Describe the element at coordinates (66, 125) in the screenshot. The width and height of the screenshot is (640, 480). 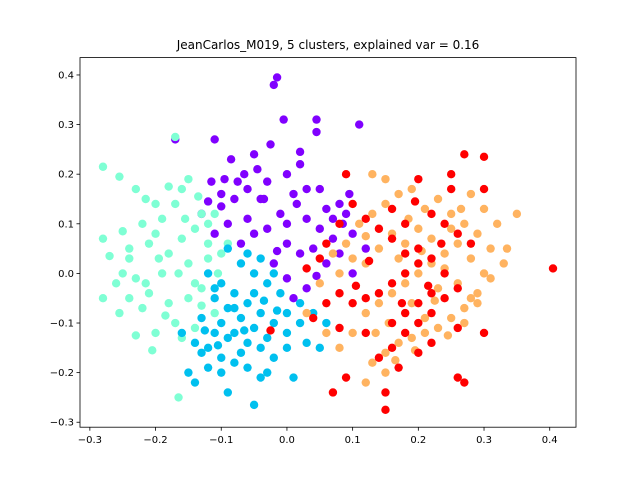
I see `y-tick-label: 0.3` at that location.